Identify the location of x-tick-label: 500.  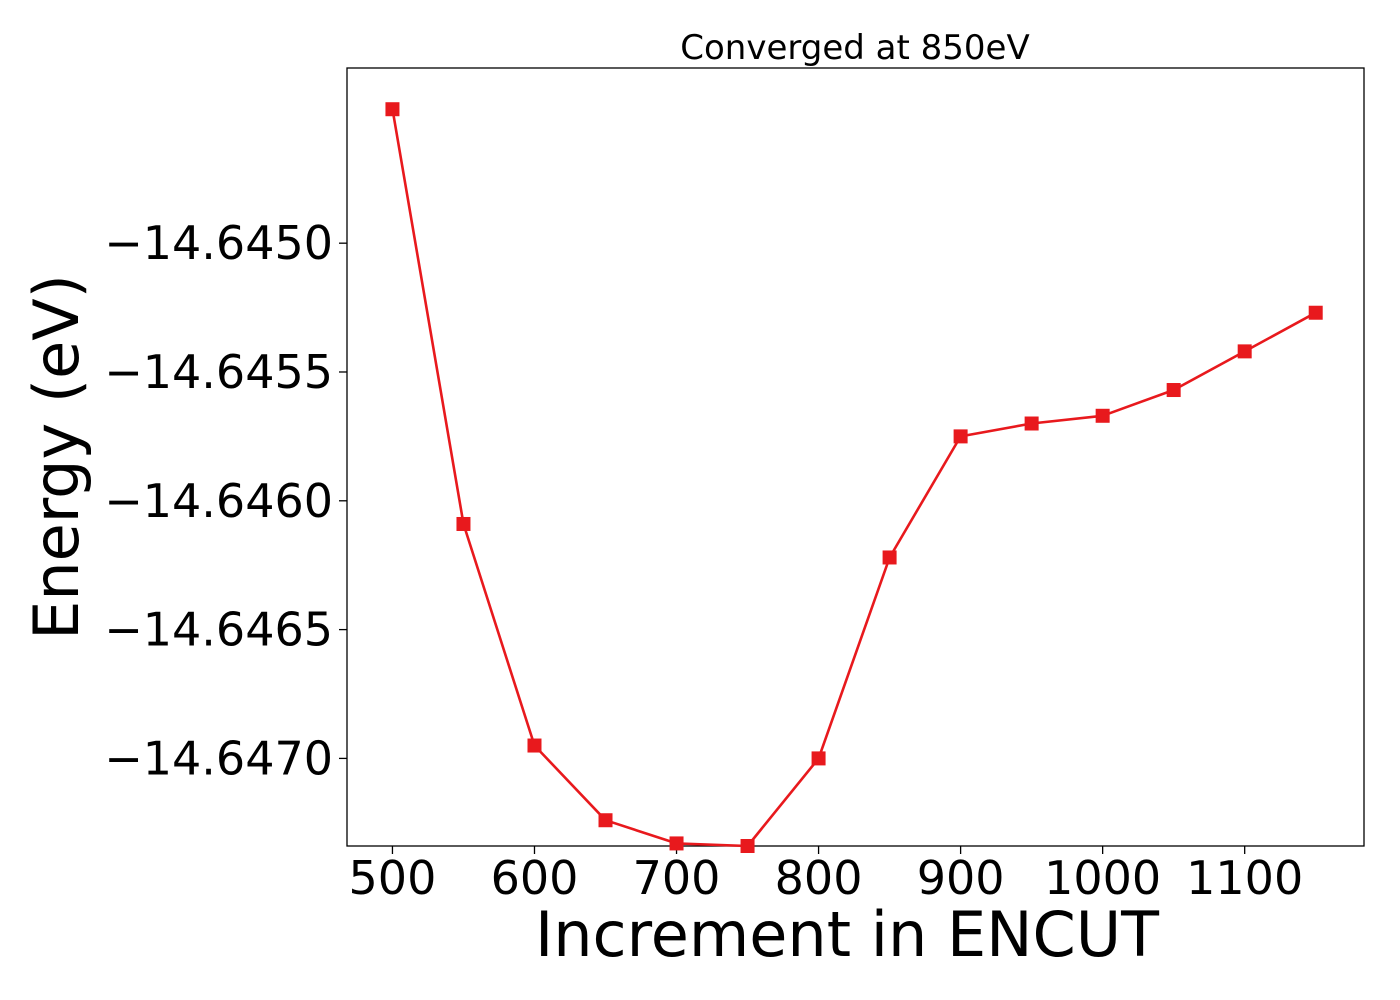
(393, 878).